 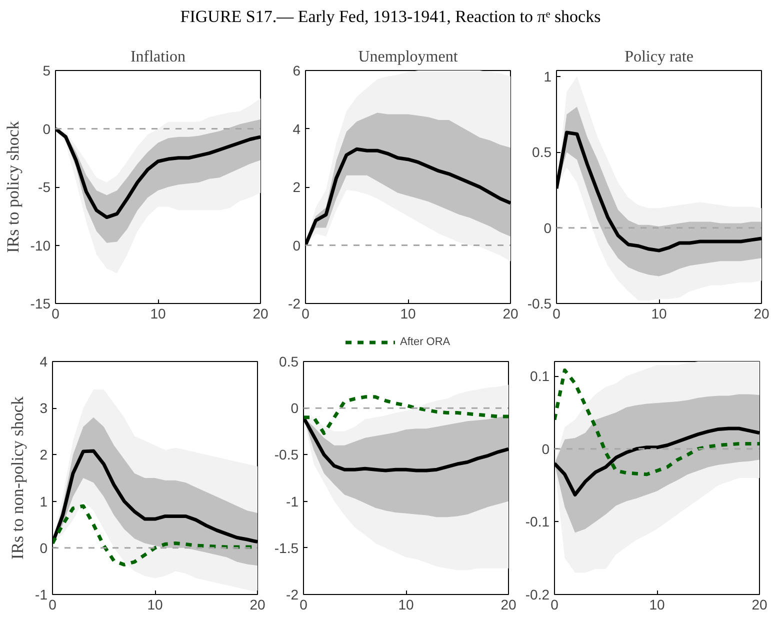 What do you see at coordinates (18, 478) in the screenshot?
I see `y-axis-title: IRs to non-policy shock` at bounding box center [18, 478].